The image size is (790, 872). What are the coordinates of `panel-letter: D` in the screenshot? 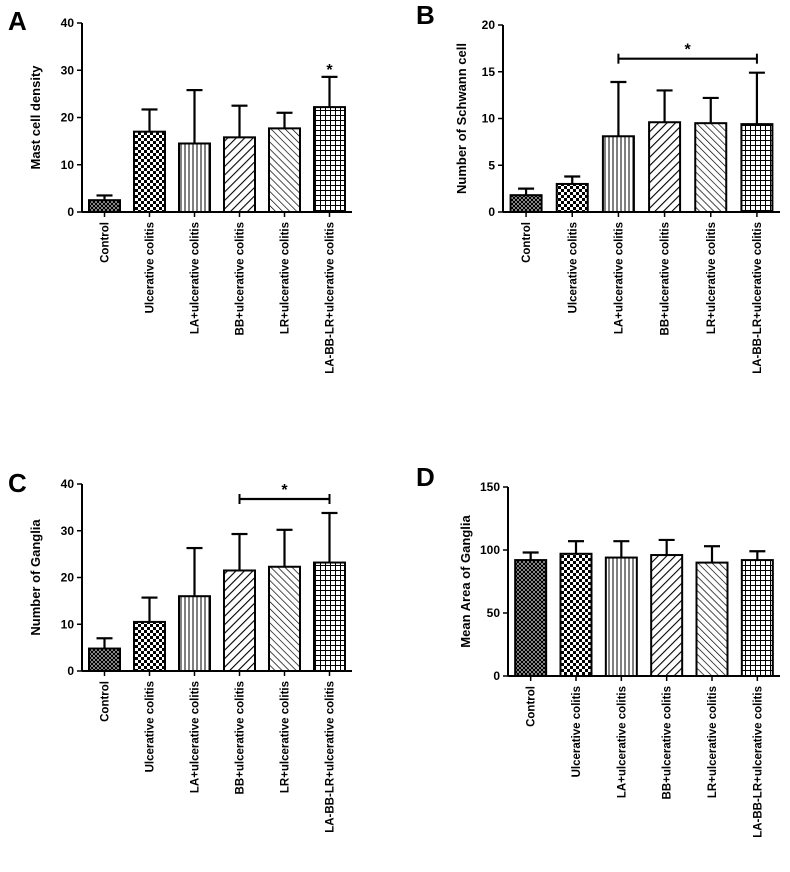 It's located at (425, 477).